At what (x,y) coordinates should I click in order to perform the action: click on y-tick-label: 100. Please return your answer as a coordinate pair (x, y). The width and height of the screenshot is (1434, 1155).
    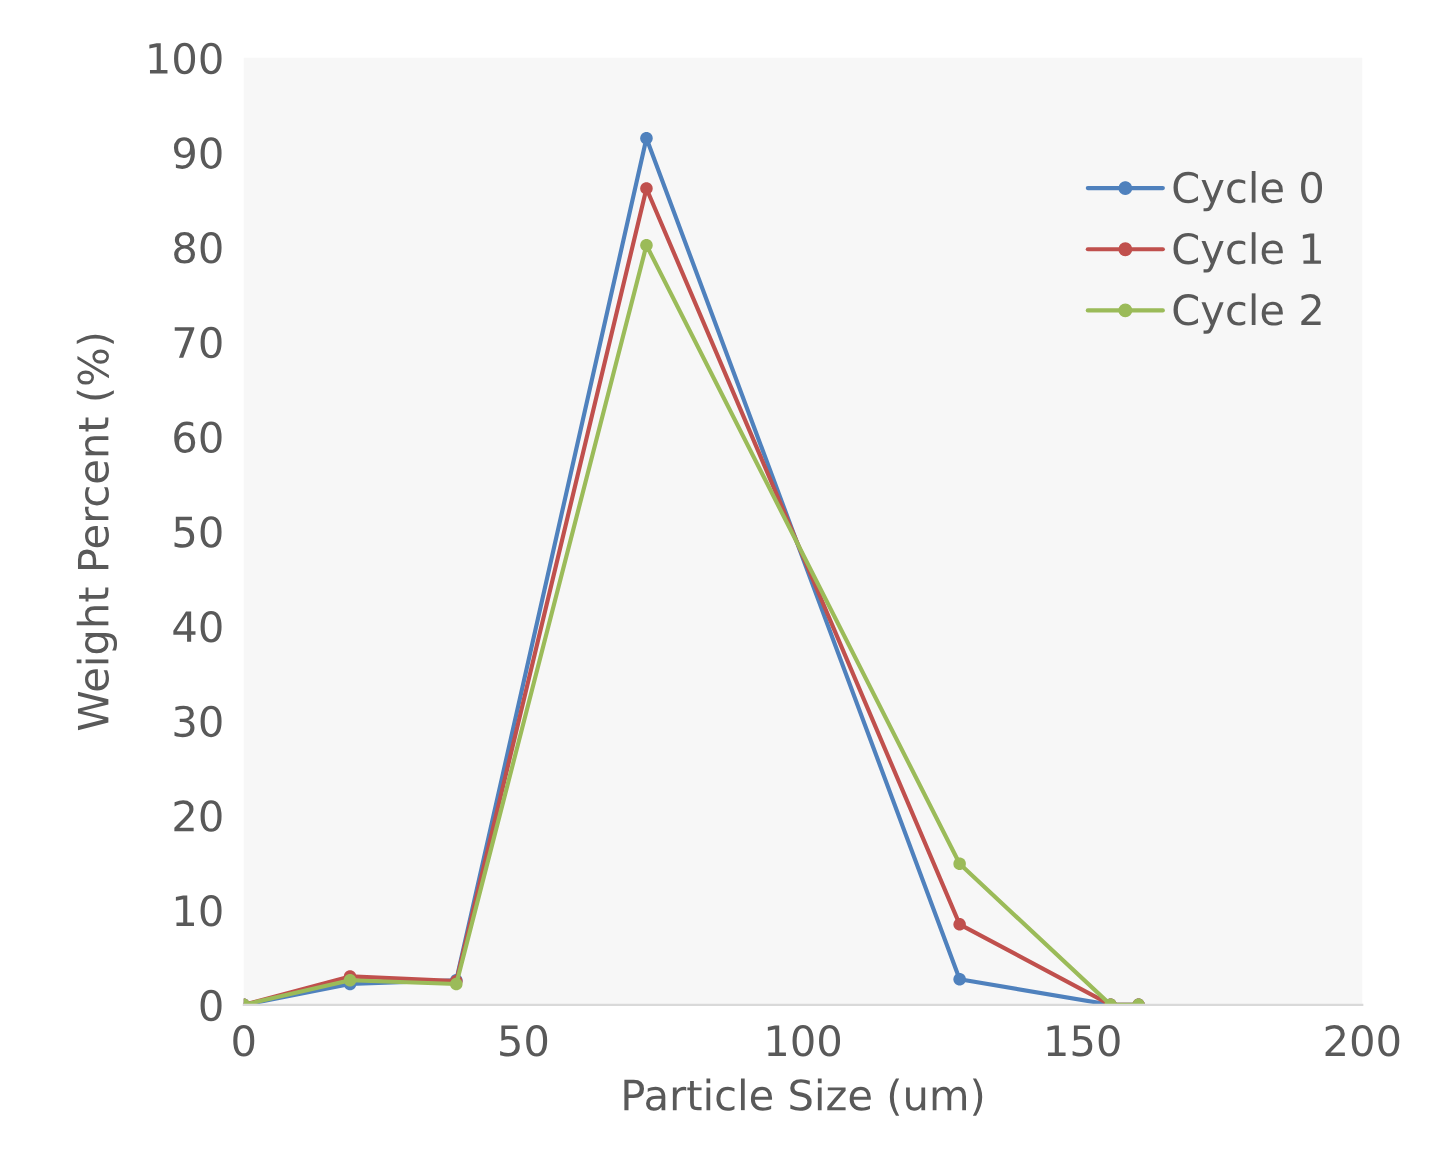
    Looking at the image, I should click on (185, 58).